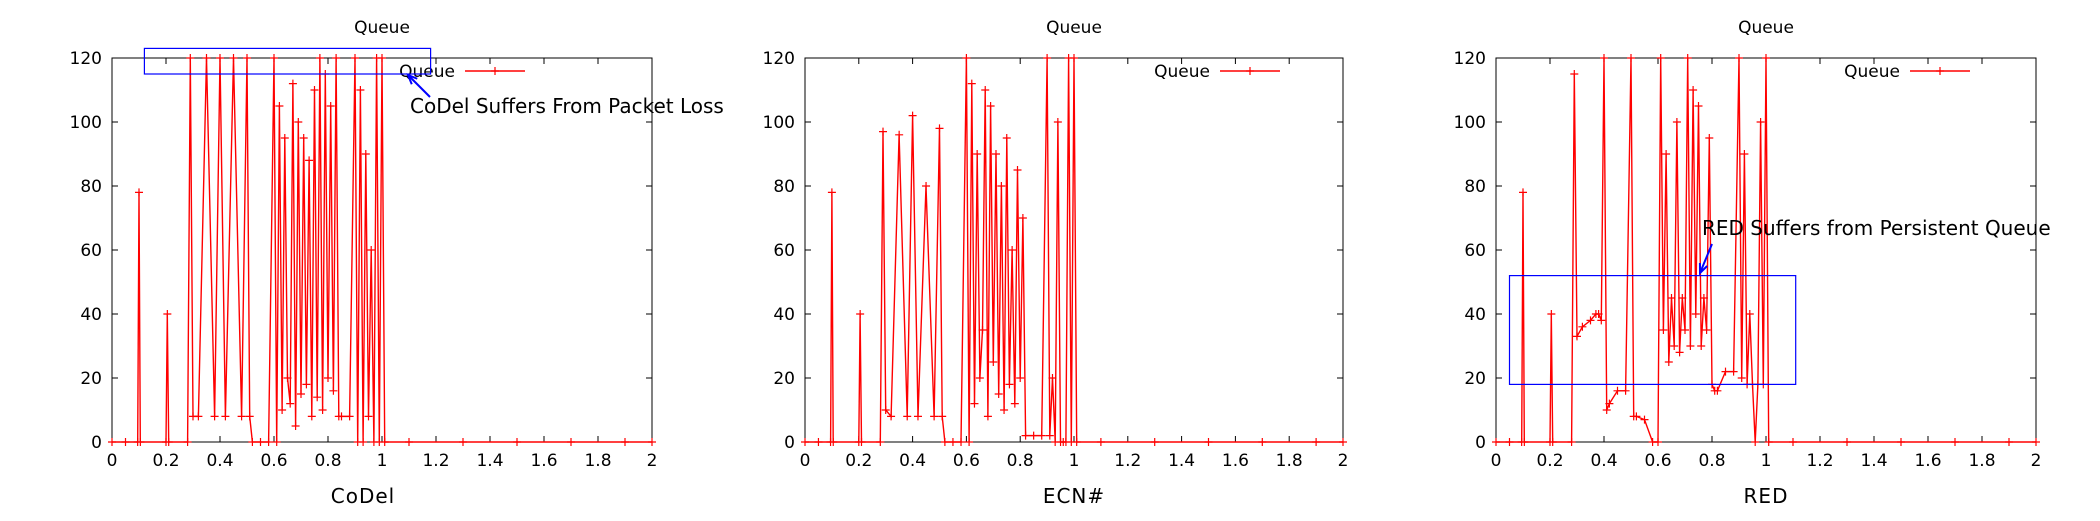  What do you see at coordinates (567, 106) in the screenshot?
I see `annotation-text: CoDel Suffers From Packet Loss` at bounding box center [567, 106].